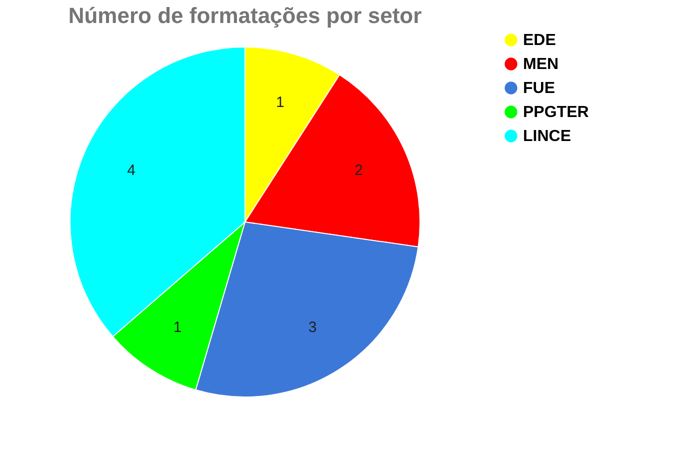  What do you see at coordinates (358, 171) in the screenshot?
I see `data-label: 2` at bounding box center [358, 171].